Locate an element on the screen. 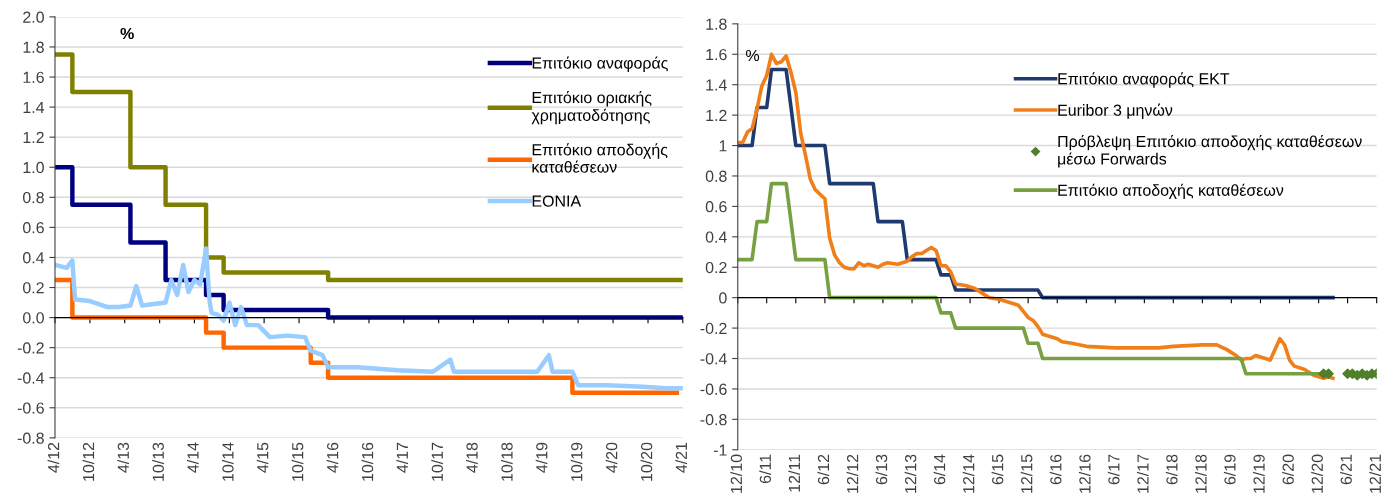 Image resolution: width=1392 pixels, height=497 pixels. x-tick-label: 10/14 is located at coordinates (227, 461).